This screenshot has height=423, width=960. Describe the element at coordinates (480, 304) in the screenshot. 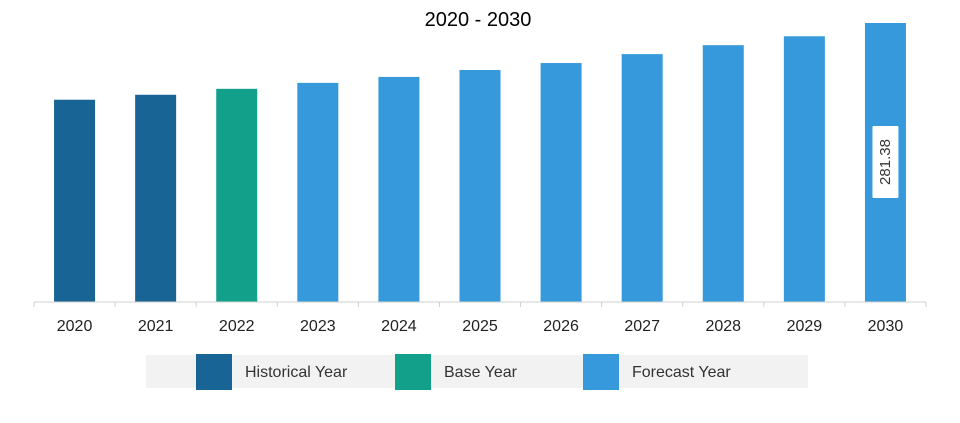

I see `x-axis-ticks` at that location.